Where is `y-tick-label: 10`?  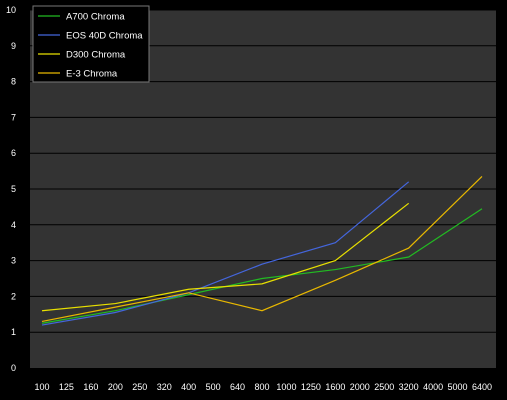
y-tick-label: 10 is located at coordinates (11, 10).